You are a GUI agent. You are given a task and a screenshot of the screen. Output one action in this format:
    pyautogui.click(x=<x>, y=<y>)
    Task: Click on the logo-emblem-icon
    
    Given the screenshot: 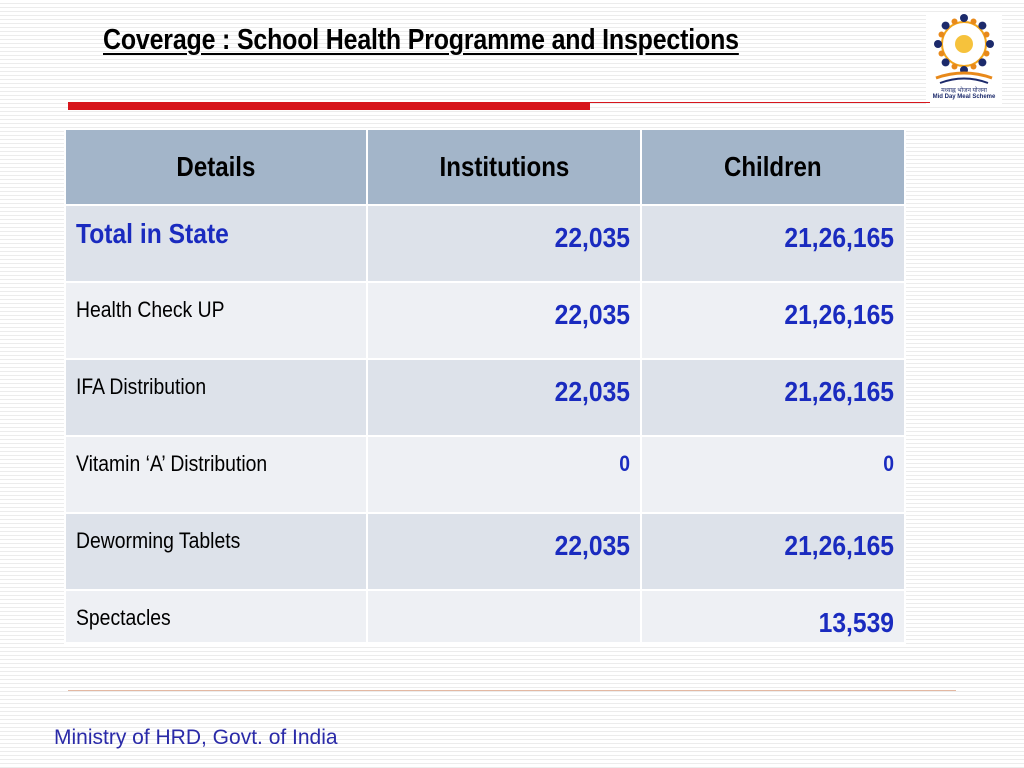 What is the action you would take?
    pyautogui.click(x=964, y=49)
    